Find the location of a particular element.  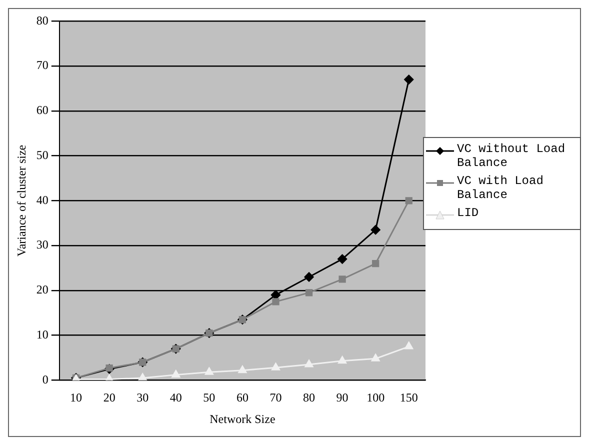

y-tick-label: 10 is located at coordinates (42, 334).